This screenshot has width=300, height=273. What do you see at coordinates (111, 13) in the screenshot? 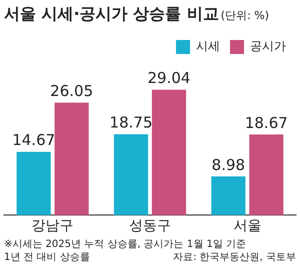
I see `chart-title: 서울 시세·공시가 상승률 비교` at bounding box center [111, 13].